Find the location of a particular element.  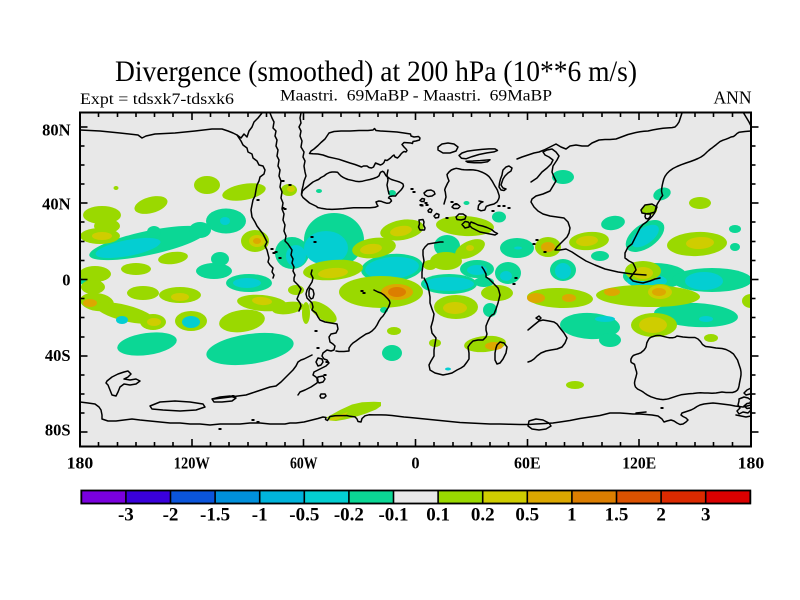

svg-text: 3 is located at coordinates (706, 515).